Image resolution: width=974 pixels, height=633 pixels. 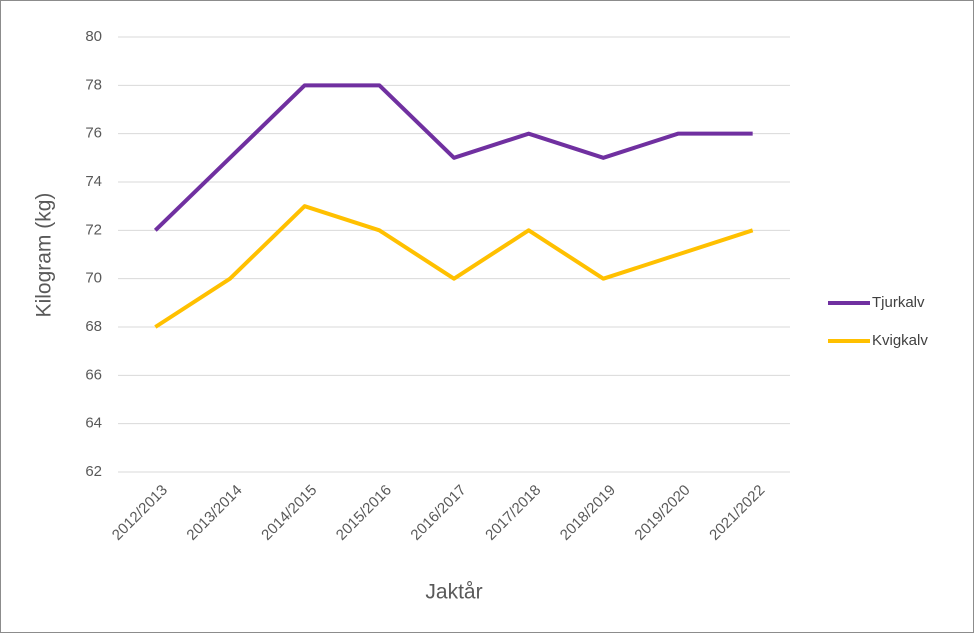 I want to click on y-tick-label: 64, so click(x=93, y=423).